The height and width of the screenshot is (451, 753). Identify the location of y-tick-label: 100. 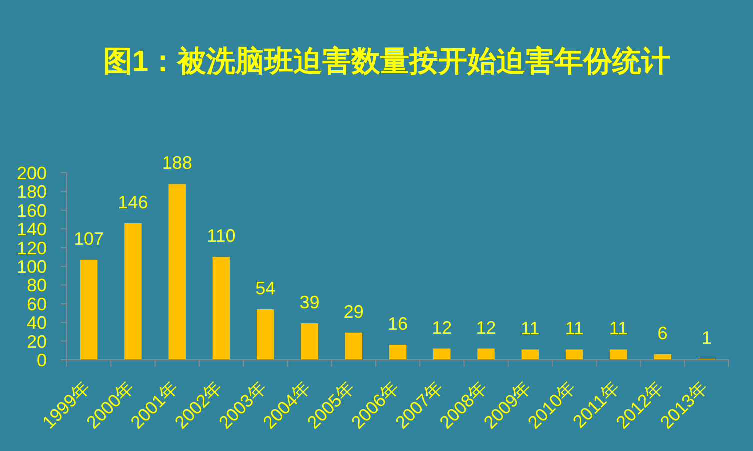
(31, 267).